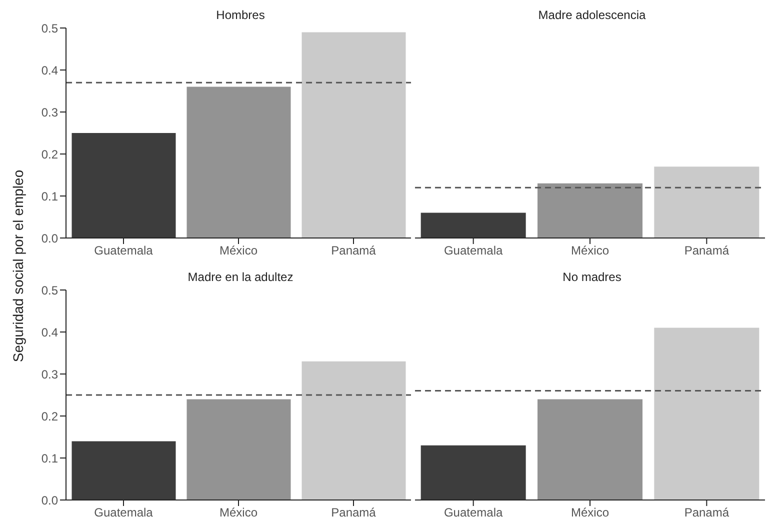 The width and height of the screenshot is (777, 532). I want to click on chart-title: Madre en la adultez, so click(241, 277).